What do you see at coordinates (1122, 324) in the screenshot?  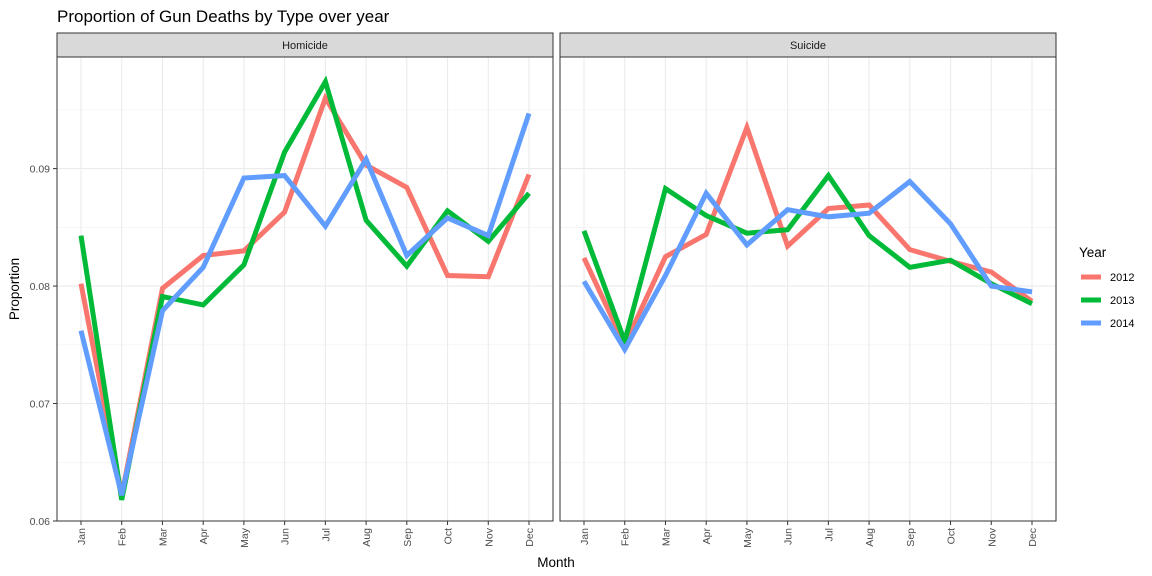 I see `legend-label: 2014` at bounding box center [1122, 324].